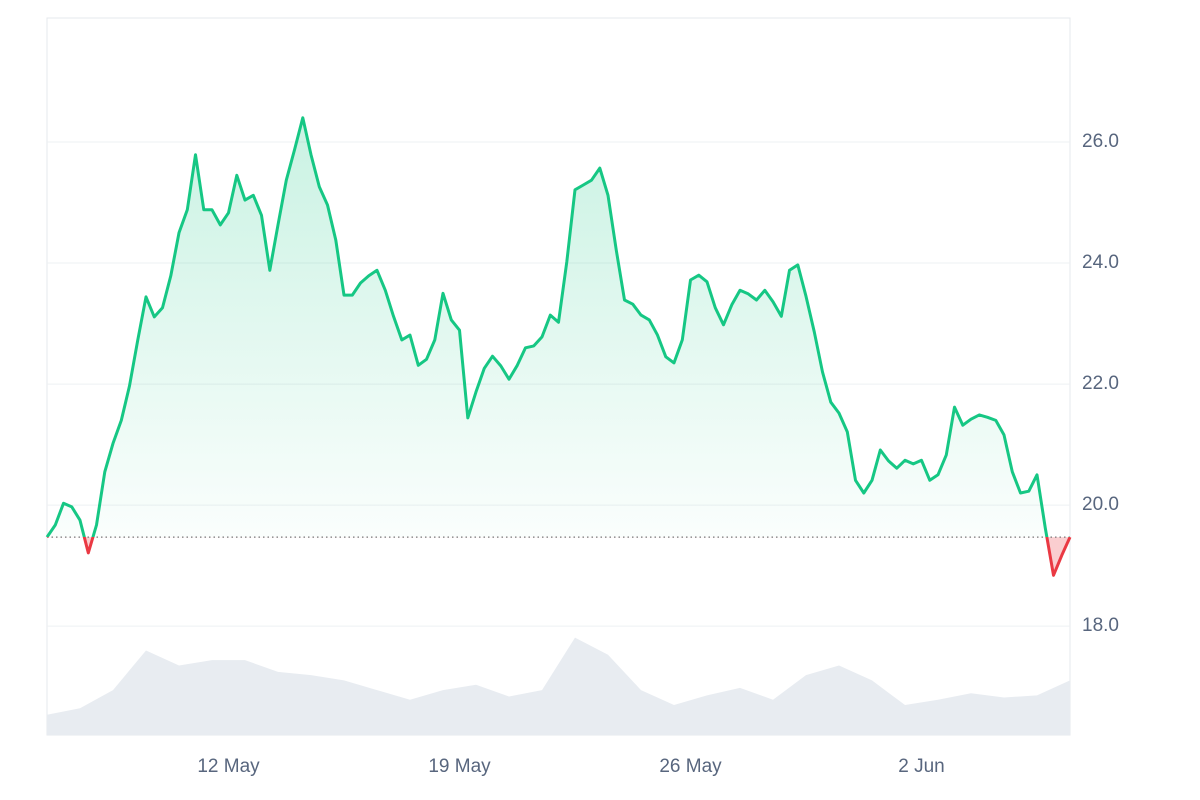  Describe the element at coordinates (558, 686) in the screenshot. I see `volume-area` at that location.